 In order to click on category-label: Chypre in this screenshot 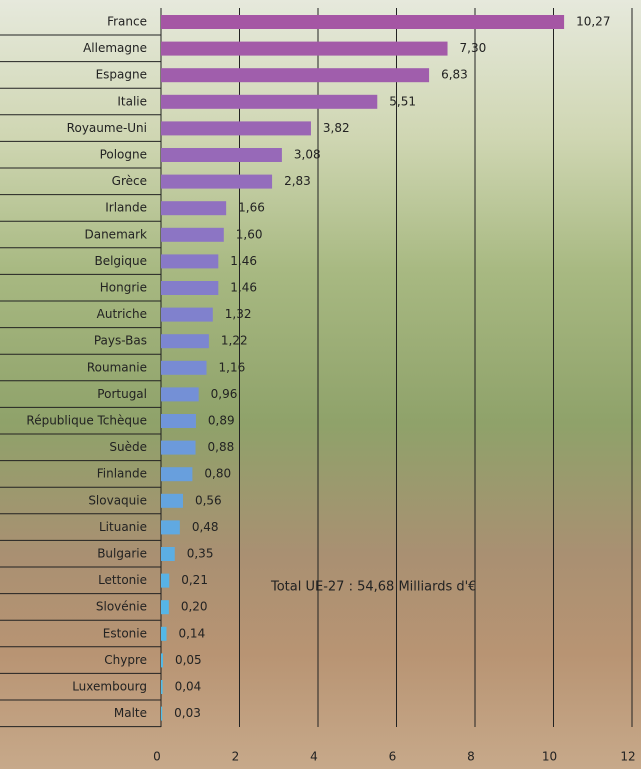, I will do `click(125, 660)`.